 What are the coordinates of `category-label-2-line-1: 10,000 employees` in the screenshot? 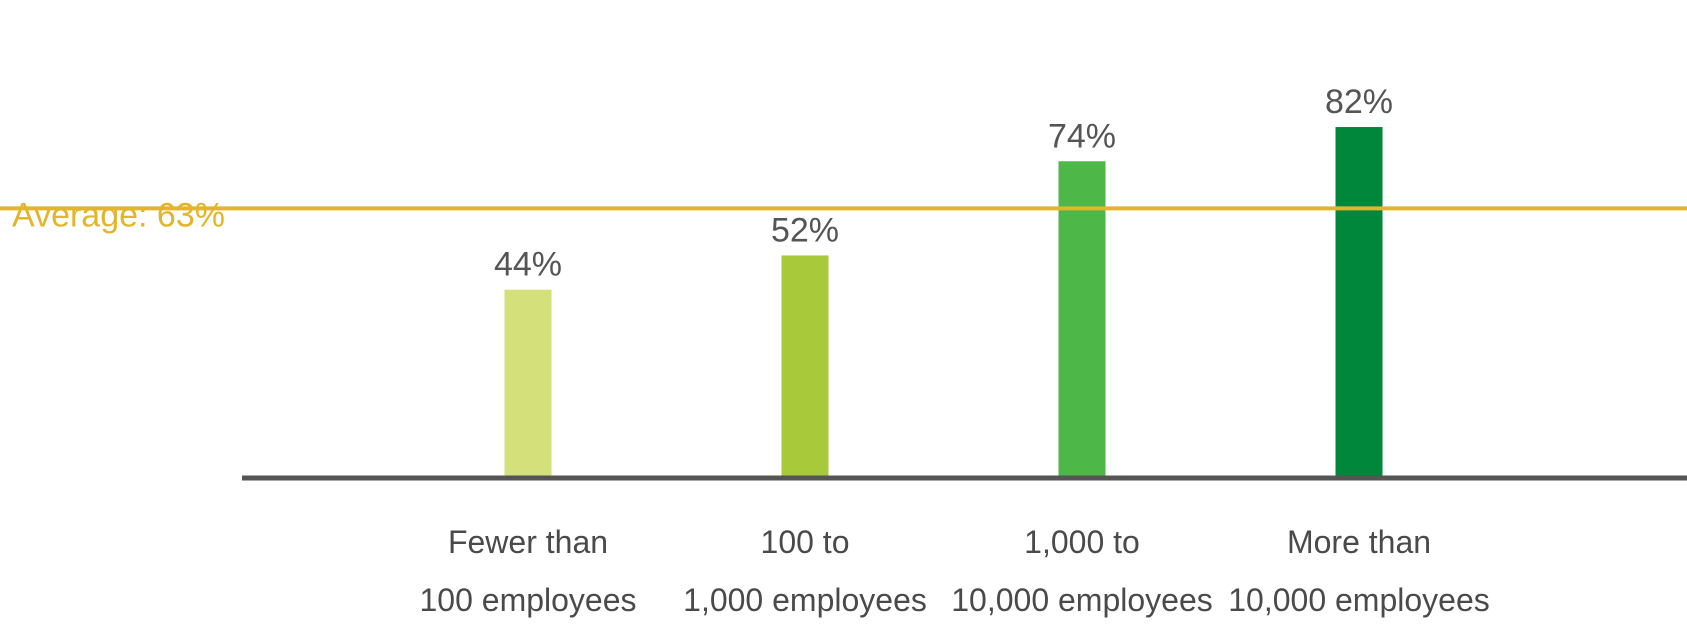 It's located at (1082, 600).